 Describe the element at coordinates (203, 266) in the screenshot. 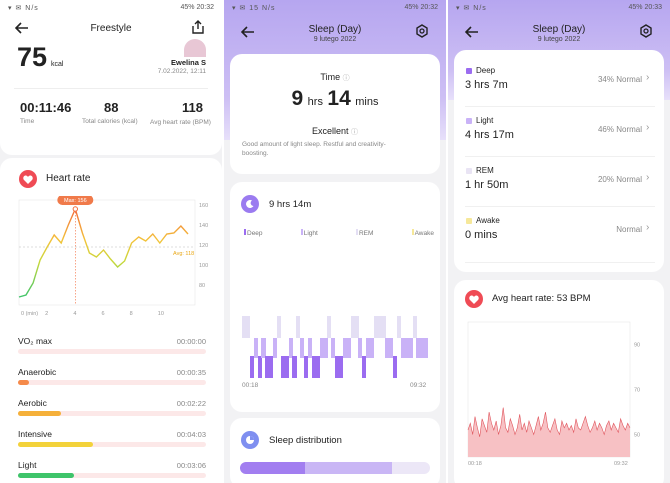

I see `y-tick-label: 100` at that location.